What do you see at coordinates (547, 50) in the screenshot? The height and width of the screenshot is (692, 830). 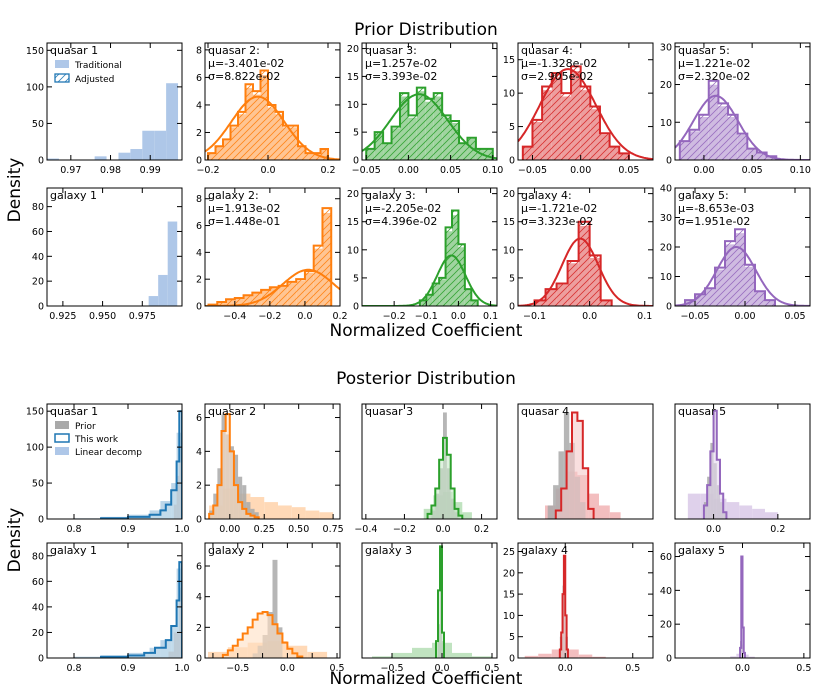 I see `stats-text: quasar 4:` at bounding box center [547, 50].